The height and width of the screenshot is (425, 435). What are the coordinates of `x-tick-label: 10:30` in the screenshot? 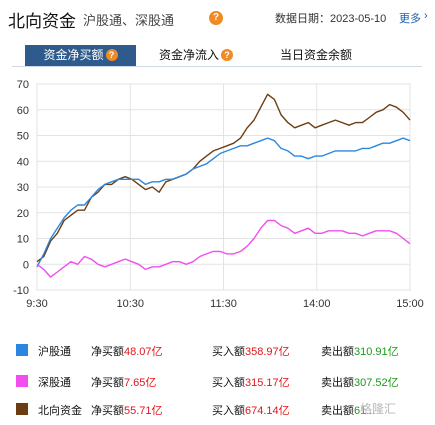 It's located at (130, 304).